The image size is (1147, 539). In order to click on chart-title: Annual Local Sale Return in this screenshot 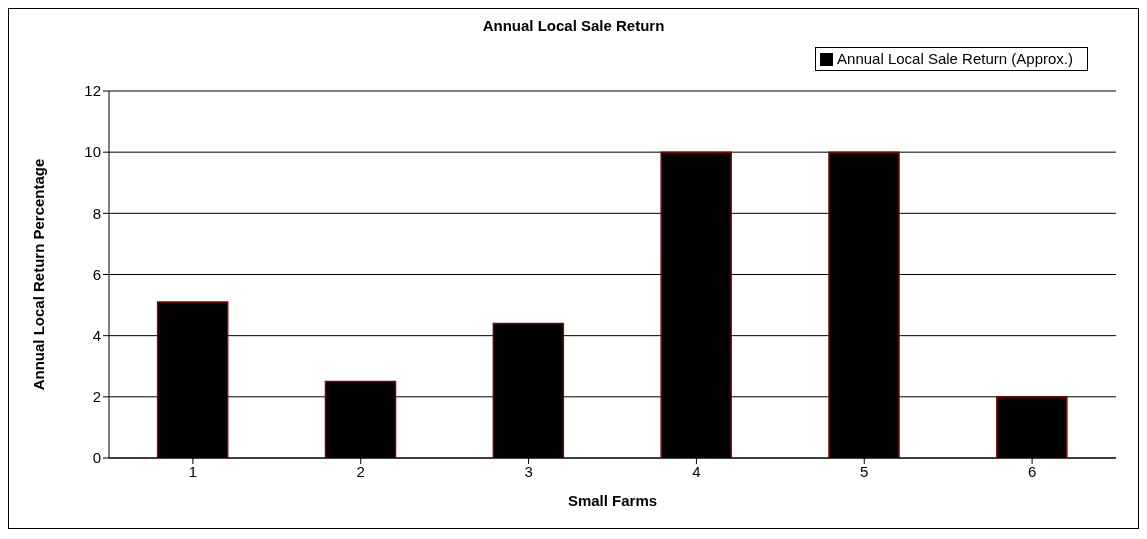, I will do `click(573, 25)`.